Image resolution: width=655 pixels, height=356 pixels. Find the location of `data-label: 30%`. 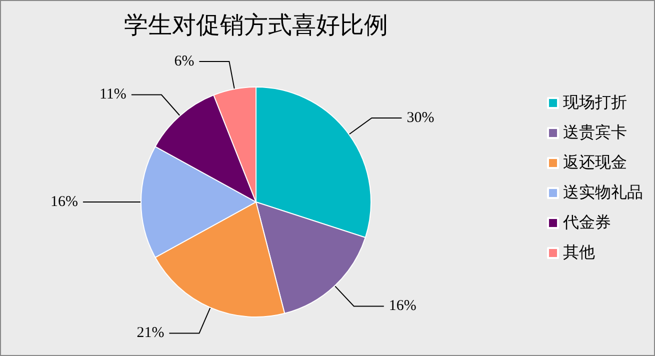

data-label: 30% is located at coordinates (420, 118).